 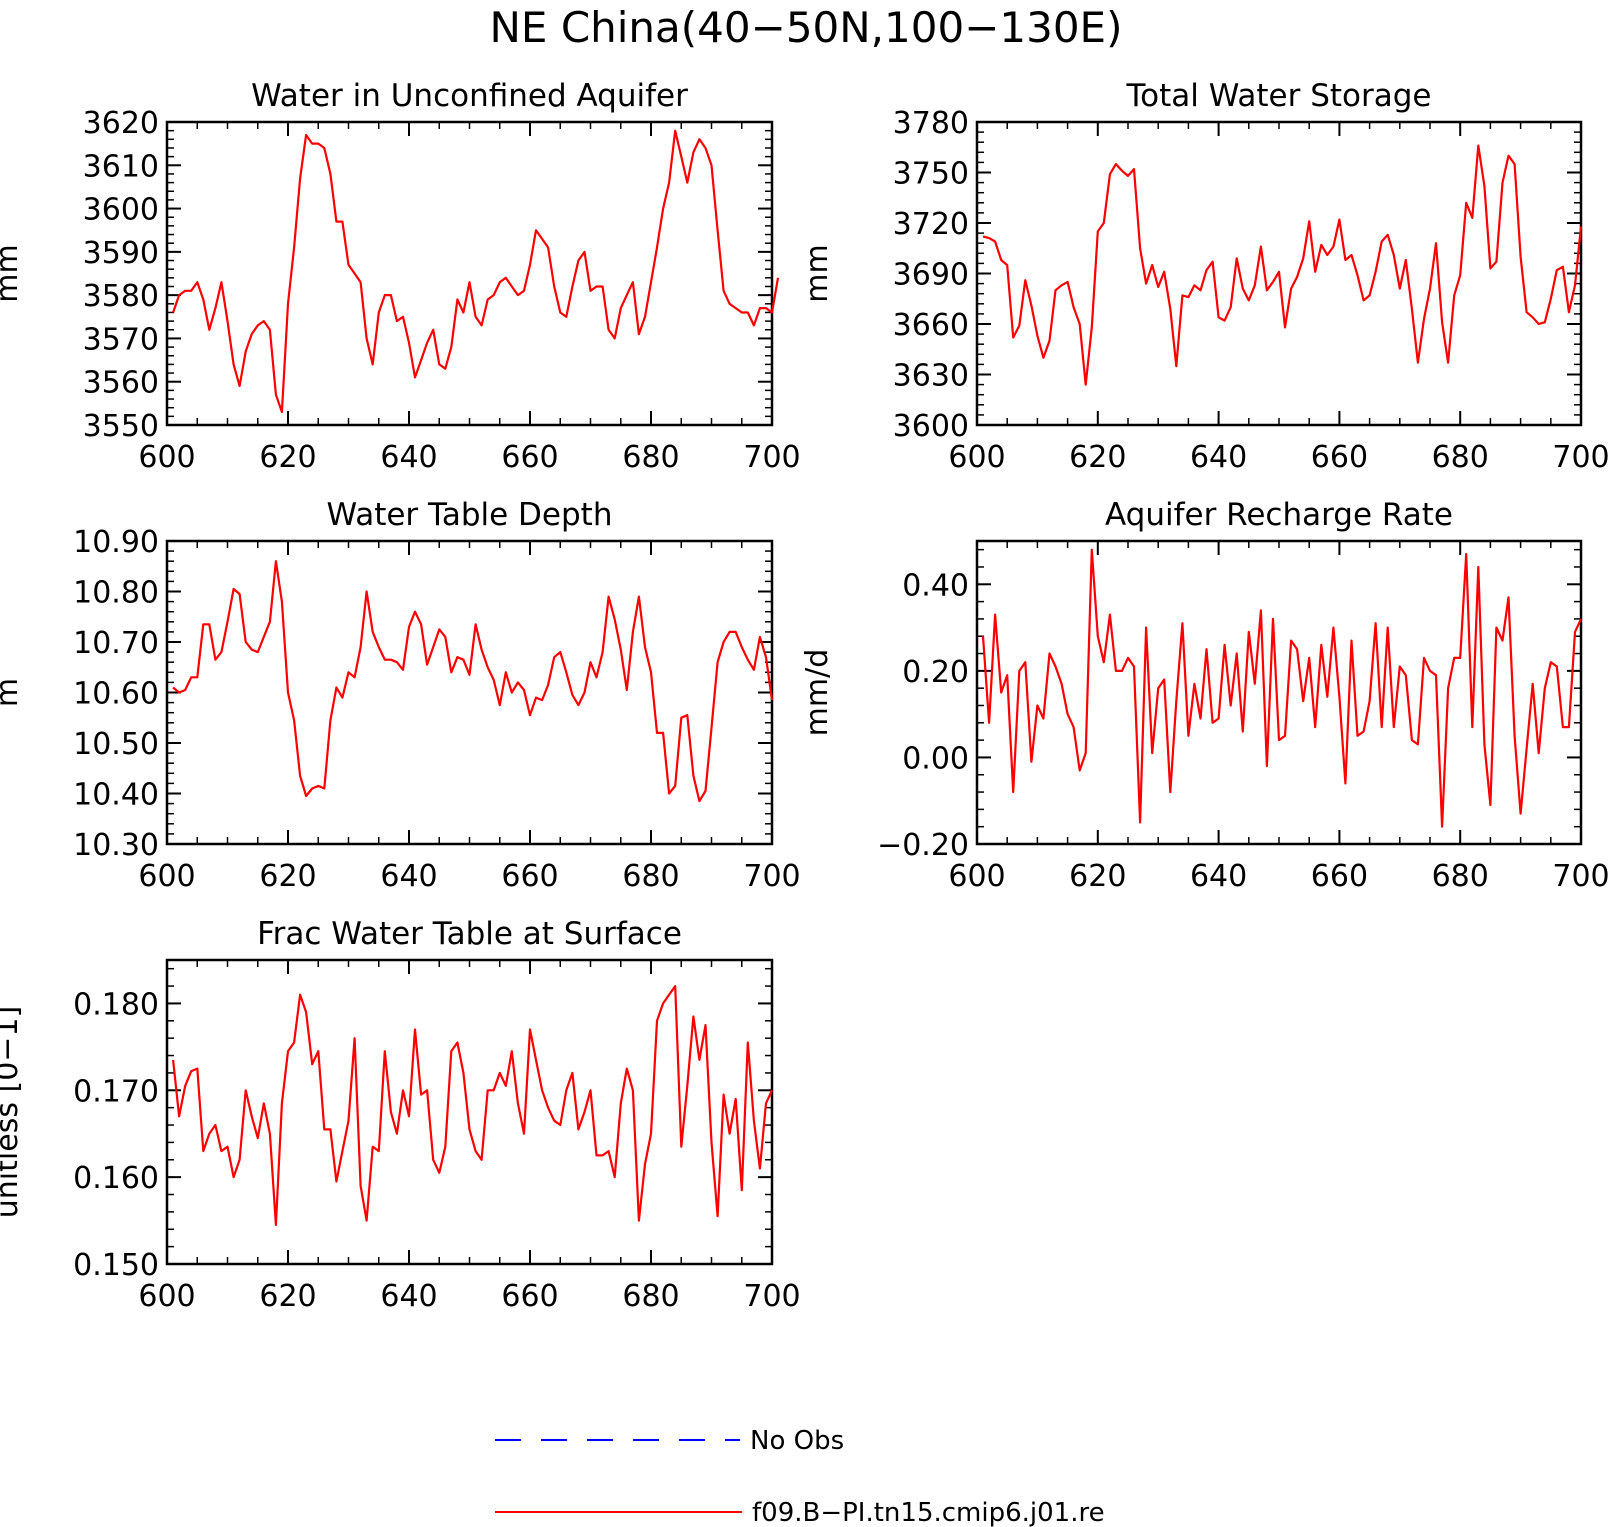 What do you see at coordinates (121, 123) in the screenshot?
I see `y-tick-label: 3620` at bounding box center [121, 123].